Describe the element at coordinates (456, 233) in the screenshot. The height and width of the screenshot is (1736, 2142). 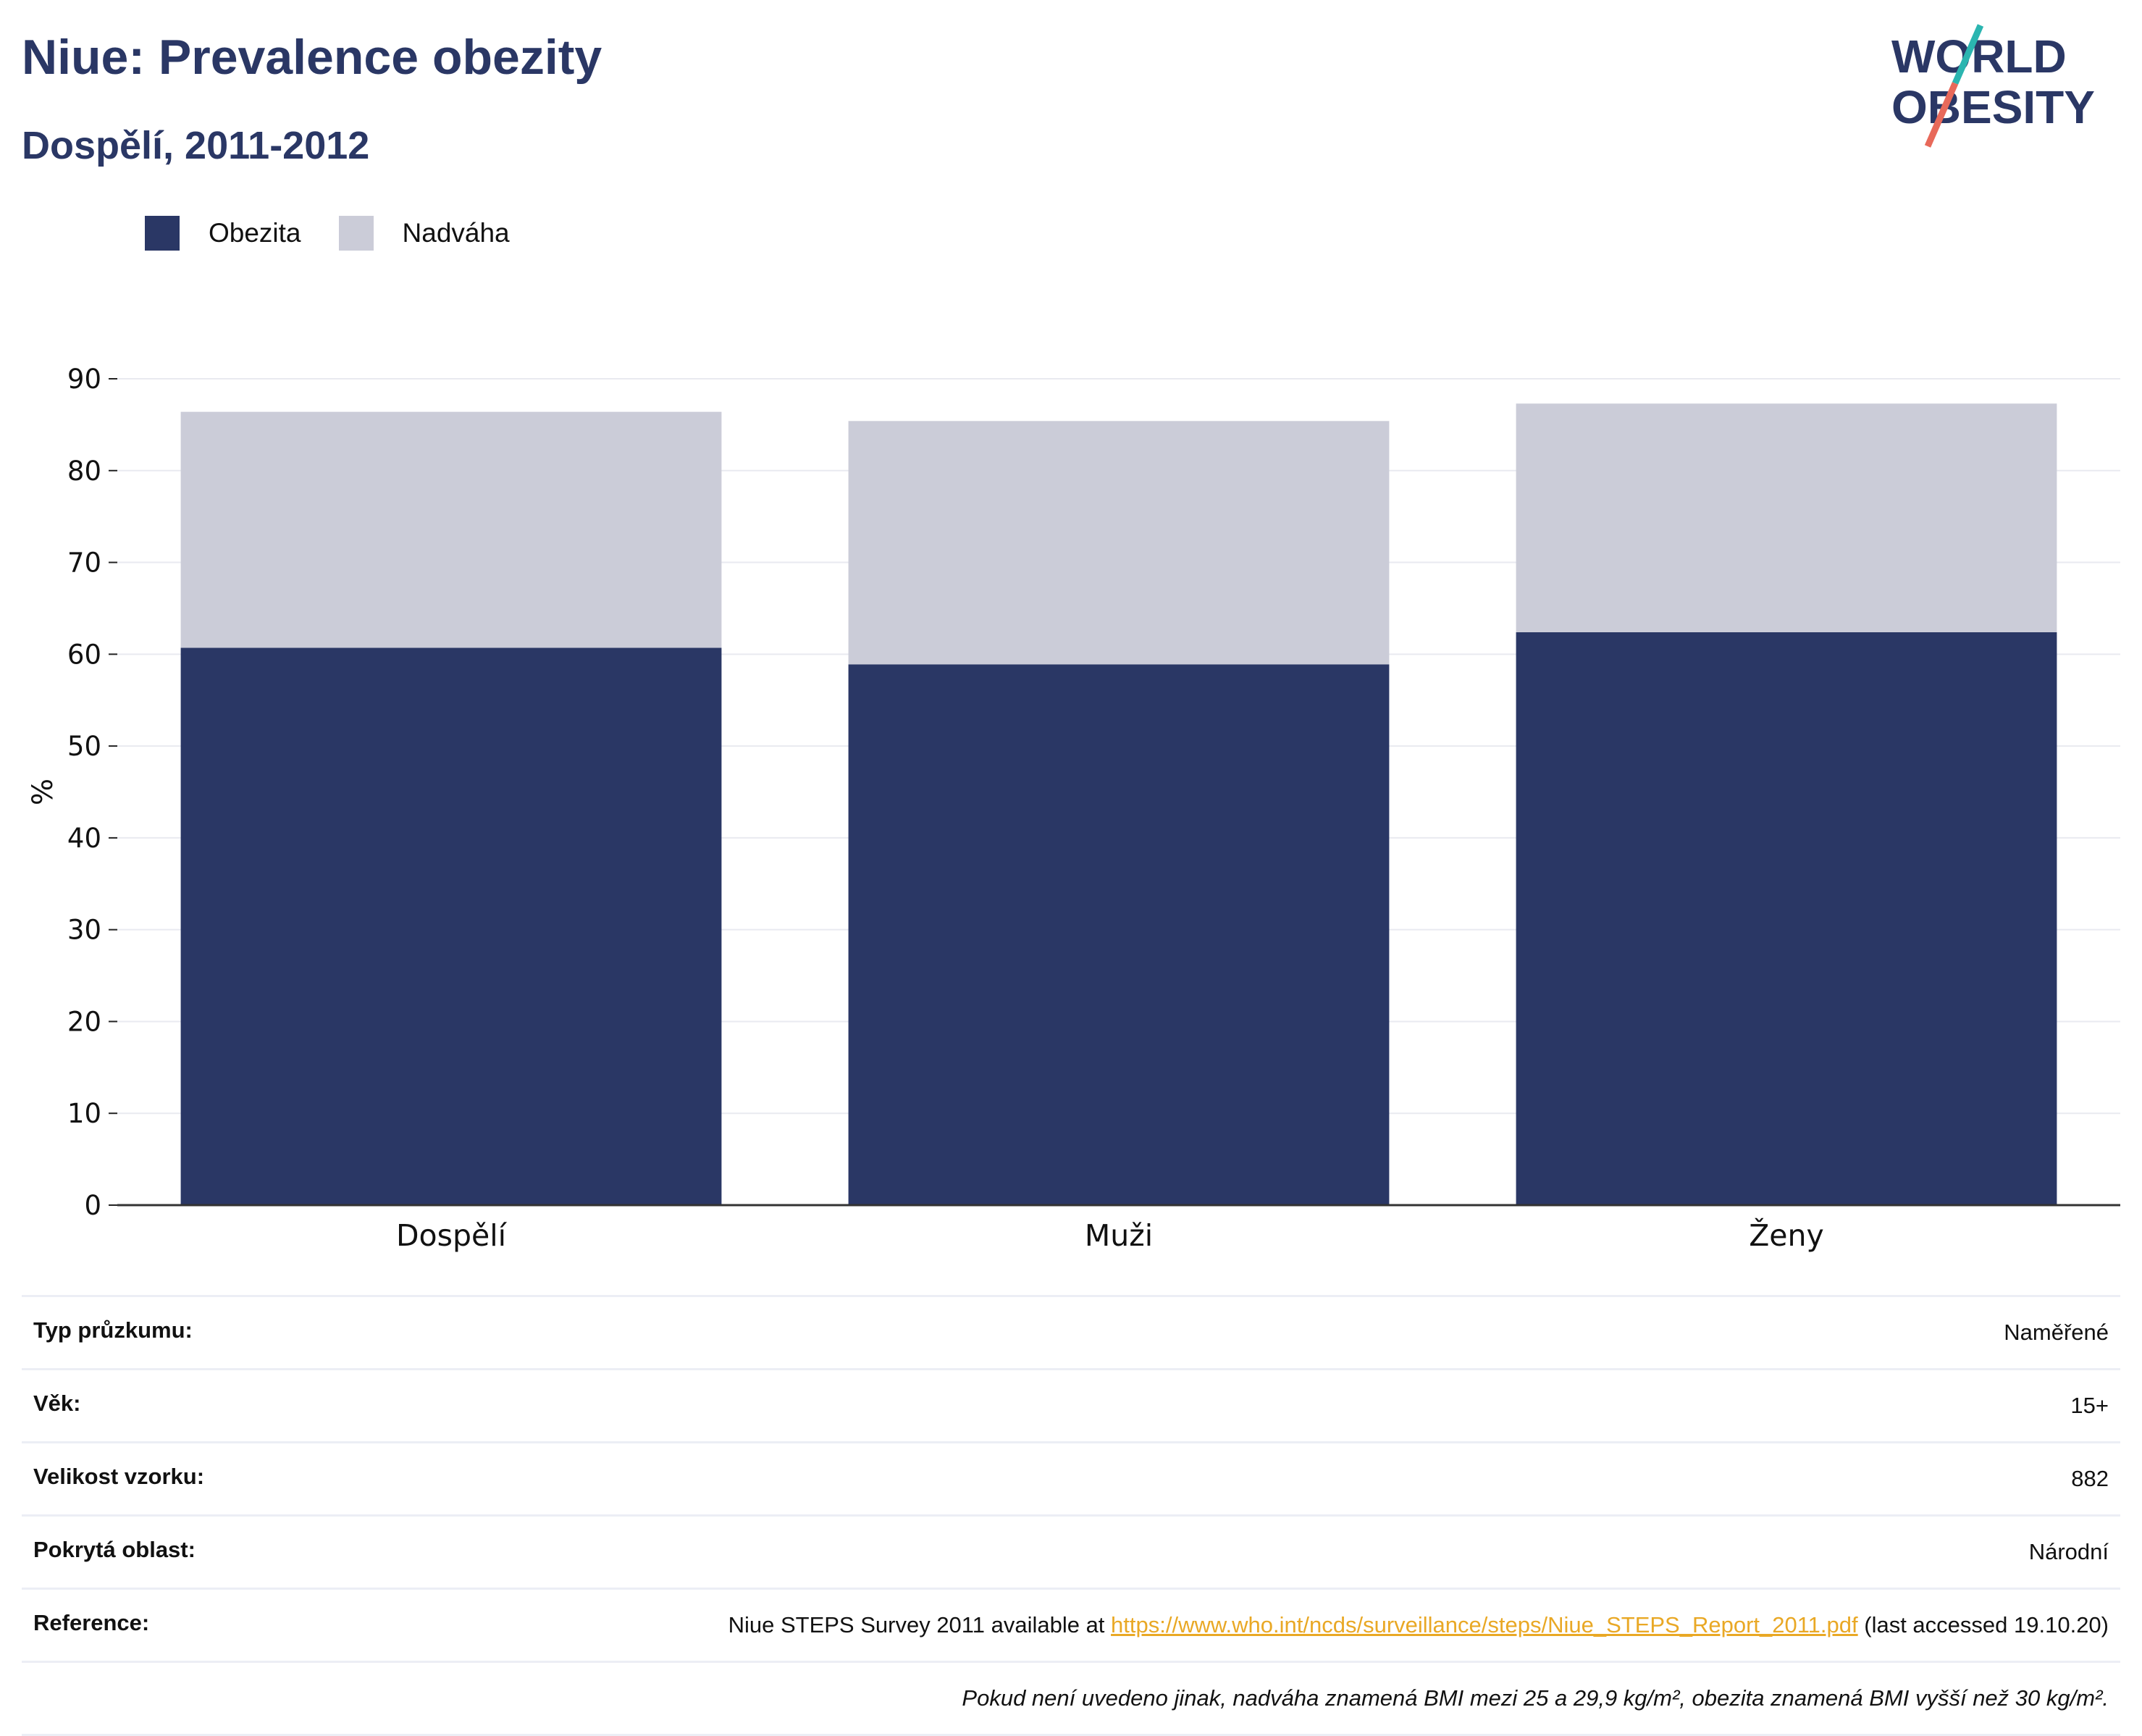
I see `legend-label-overweight: Nadváha` at that location.